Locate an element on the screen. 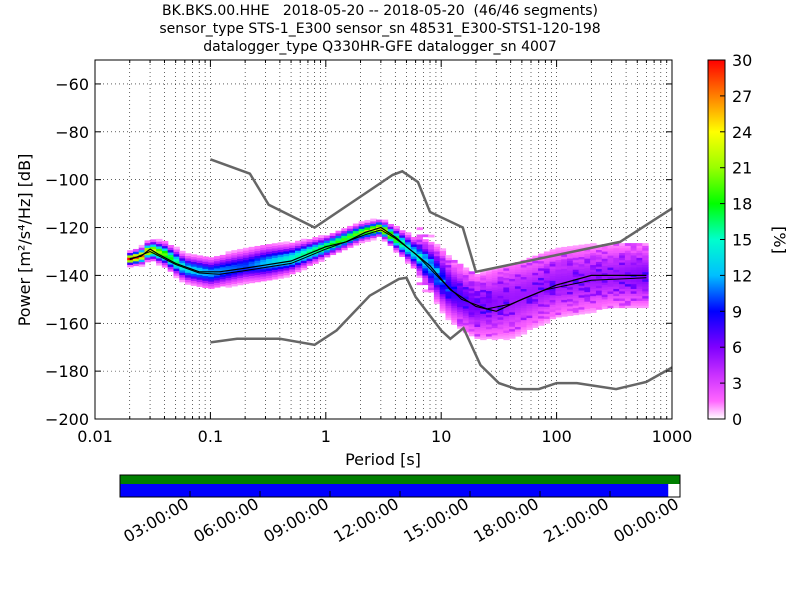 This screenshot has height=600, width=800. timeline-tick-label: 09:00:00 is located at coordinates (296, 520).